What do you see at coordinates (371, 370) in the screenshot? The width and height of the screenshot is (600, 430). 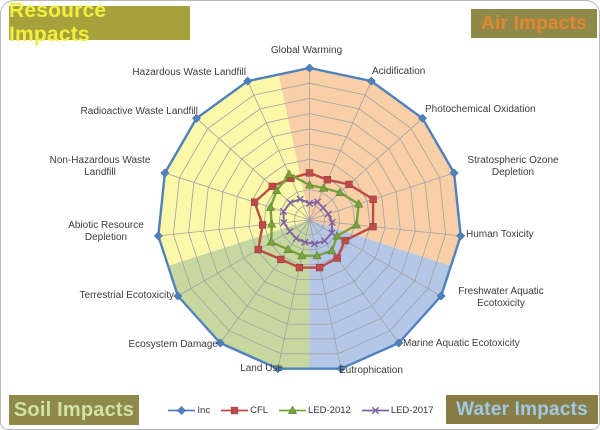 I see `axis-label-7: Eutrophication` at bounding box center [371, 370].